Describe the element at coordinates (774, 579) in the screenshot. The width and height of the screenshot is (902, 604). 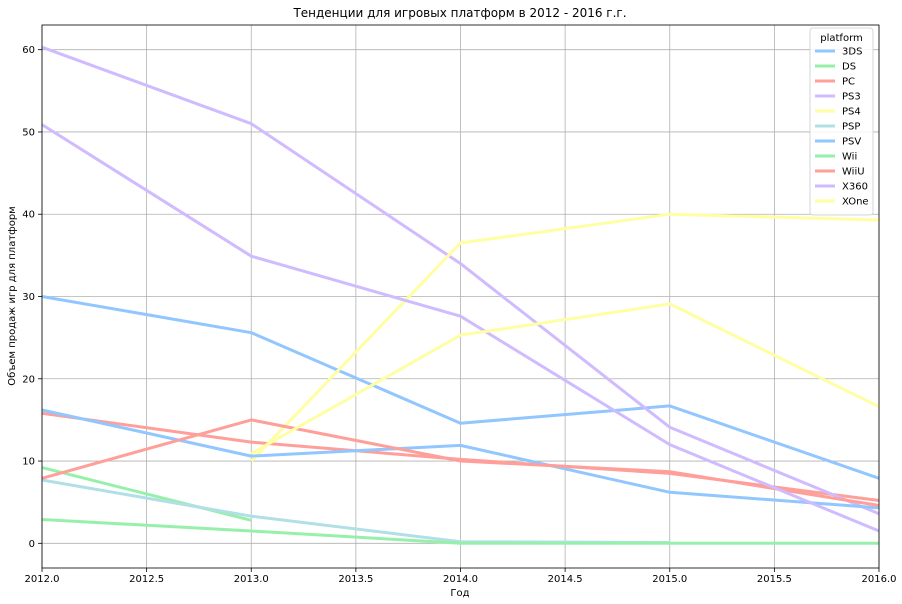
I see `x-tick-label: 2015.5` at that location.